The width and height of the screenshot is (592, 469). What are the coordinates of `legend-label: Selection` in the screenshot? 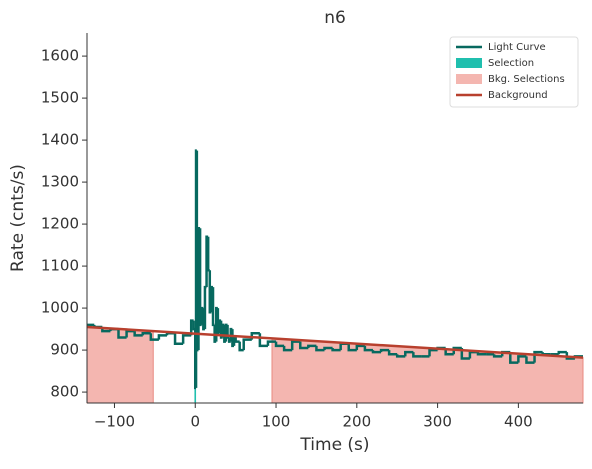 It's located at (511, 63).